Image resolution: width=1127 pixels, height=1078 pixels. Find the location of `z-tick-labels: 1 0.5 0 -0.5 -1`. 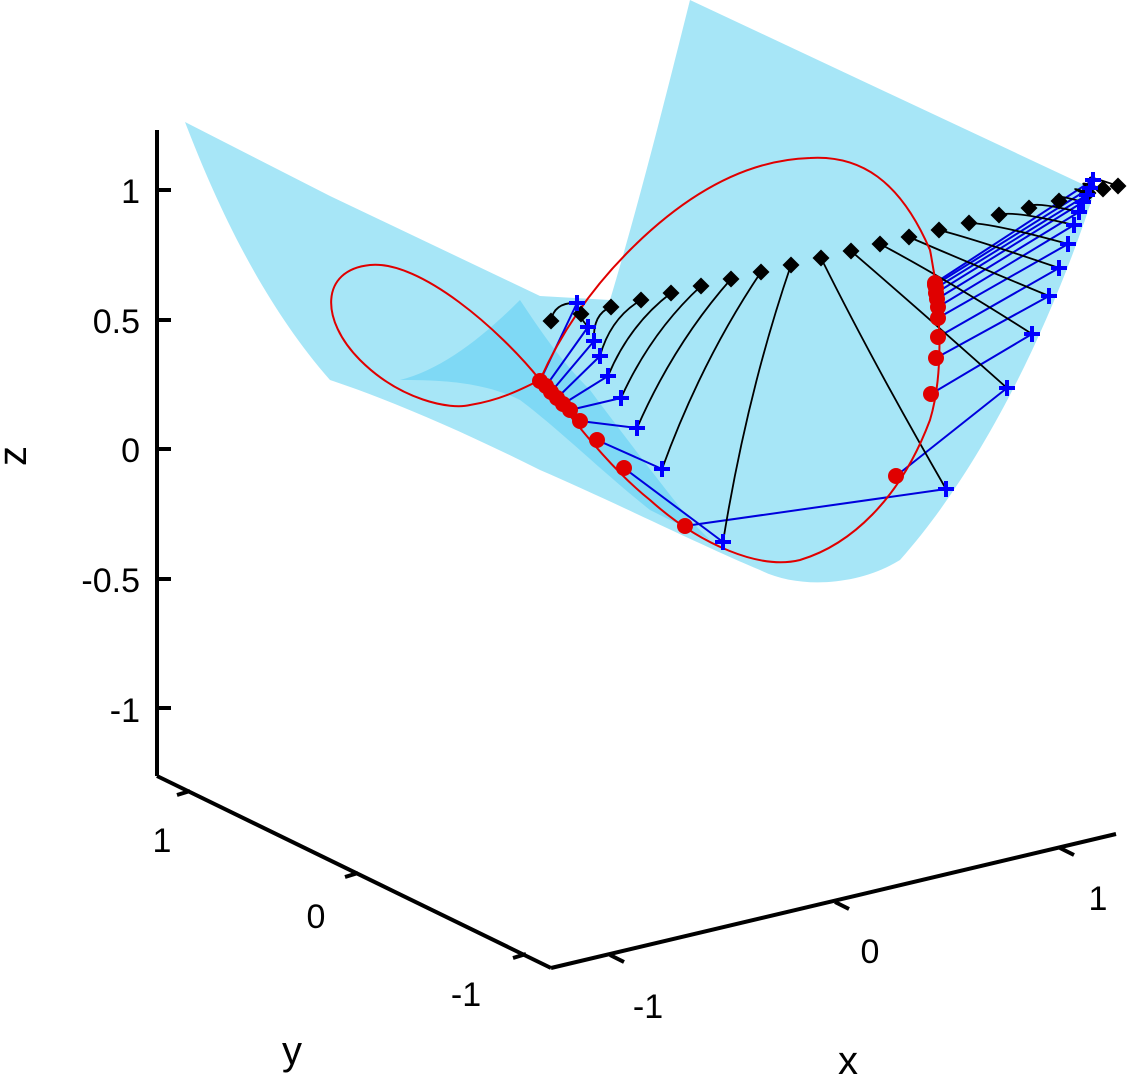

z-tick-labels: 1 0.5 0 -0.5 -1 is located at coordinates (110, 451).